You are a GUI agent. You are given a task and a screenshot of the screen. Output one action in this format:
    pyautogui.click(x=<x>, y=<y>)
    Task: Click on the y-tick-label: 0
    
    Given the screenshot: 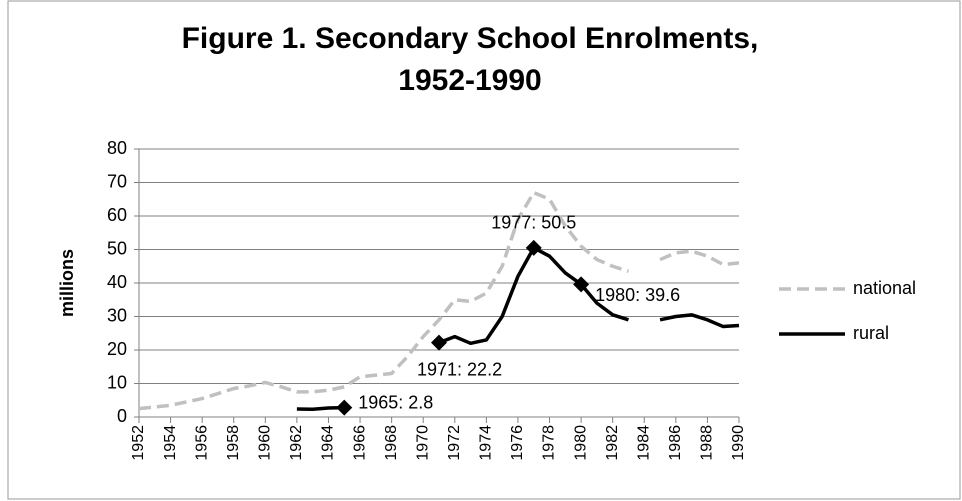 What is the action you would take?
    pyautogui.click(x=122, y=416)
    